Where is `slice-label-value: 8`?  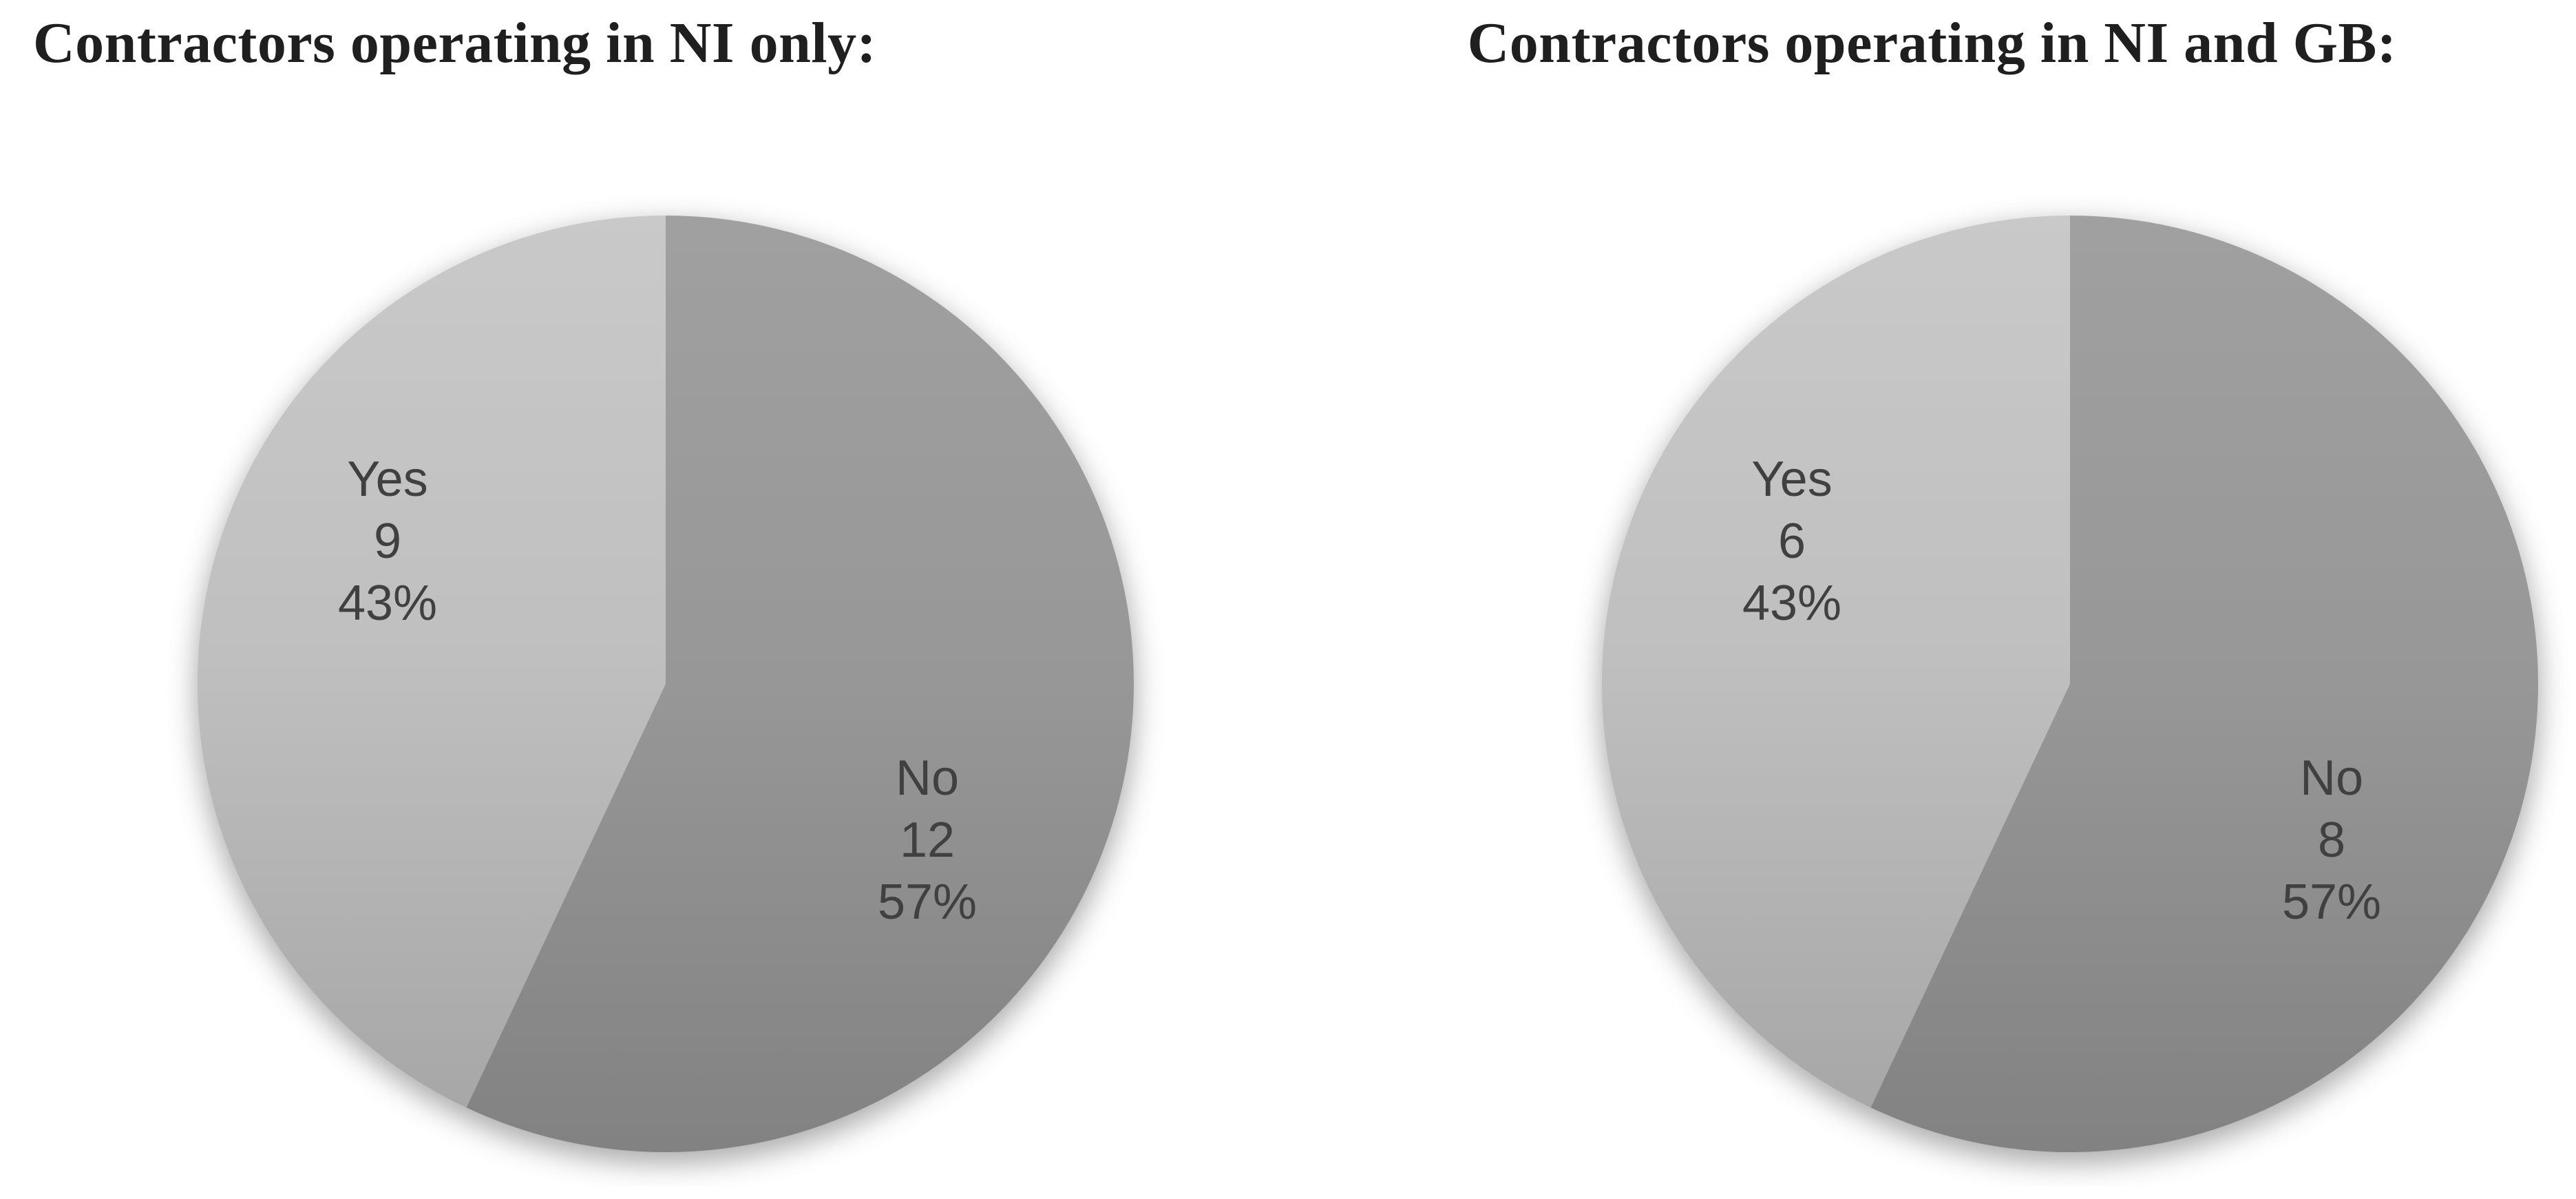
slice-label-value: 8 is located at coordinates (2332, 841).